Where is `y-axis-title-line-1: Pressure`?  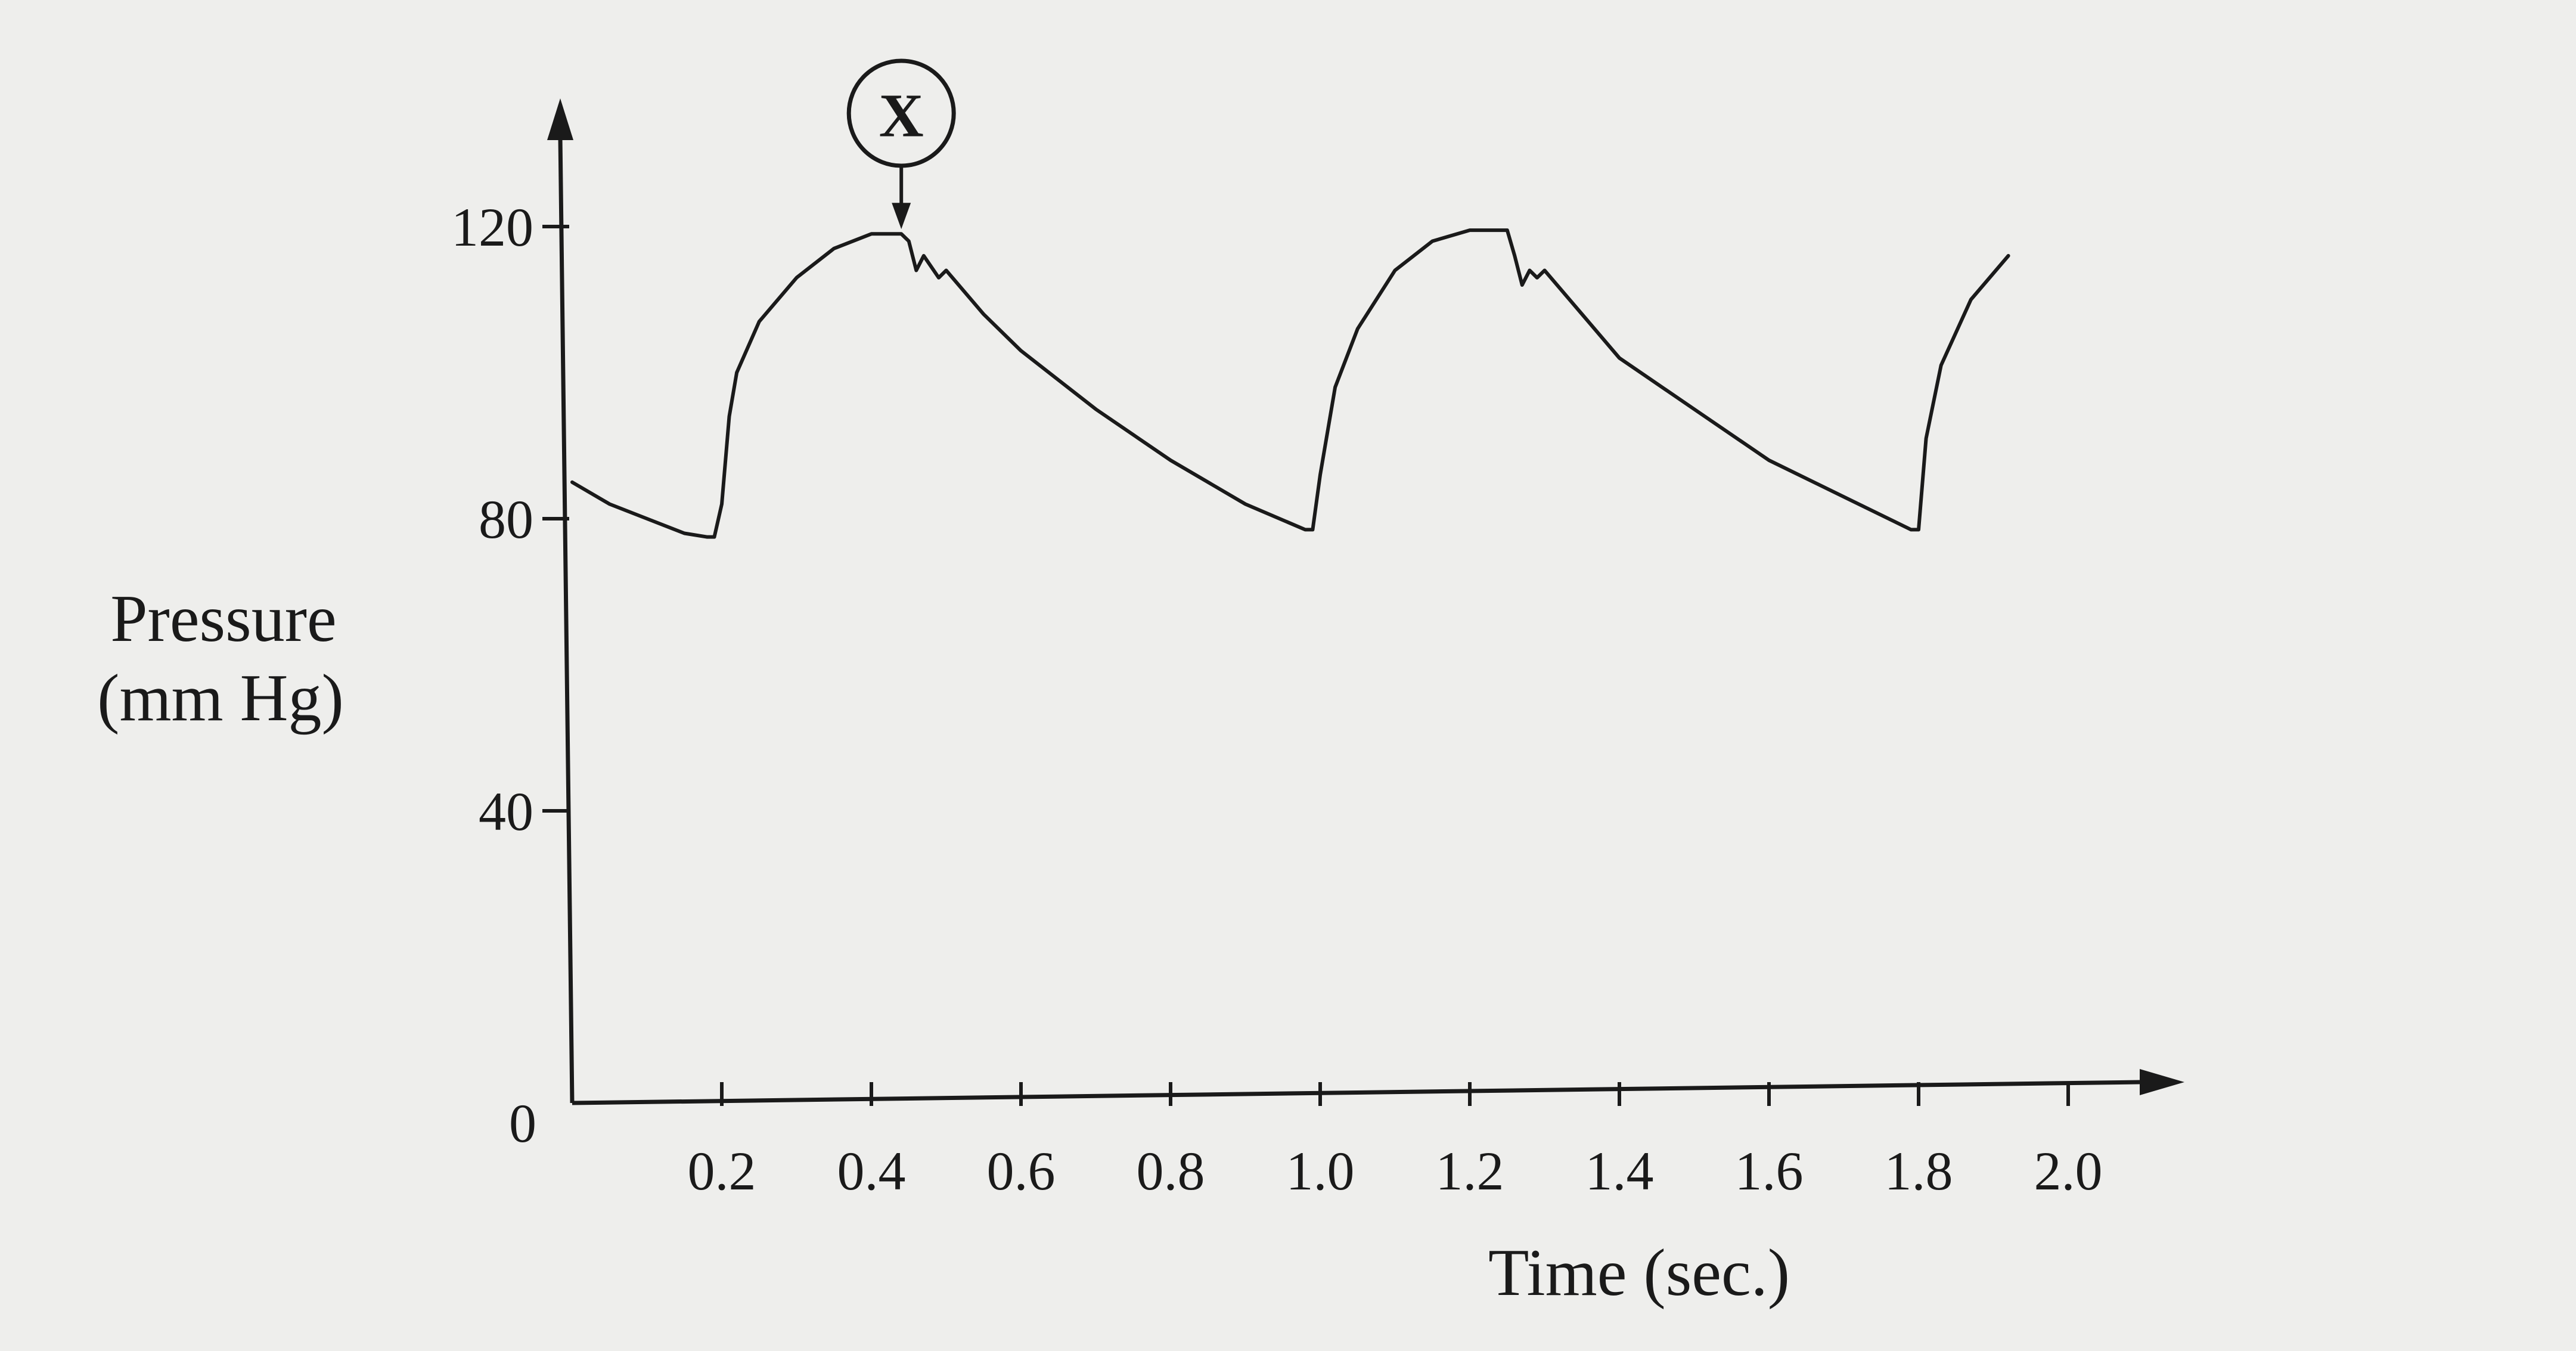 y-axis-title-line-1: Pressure is located at coordinates (223, 619).